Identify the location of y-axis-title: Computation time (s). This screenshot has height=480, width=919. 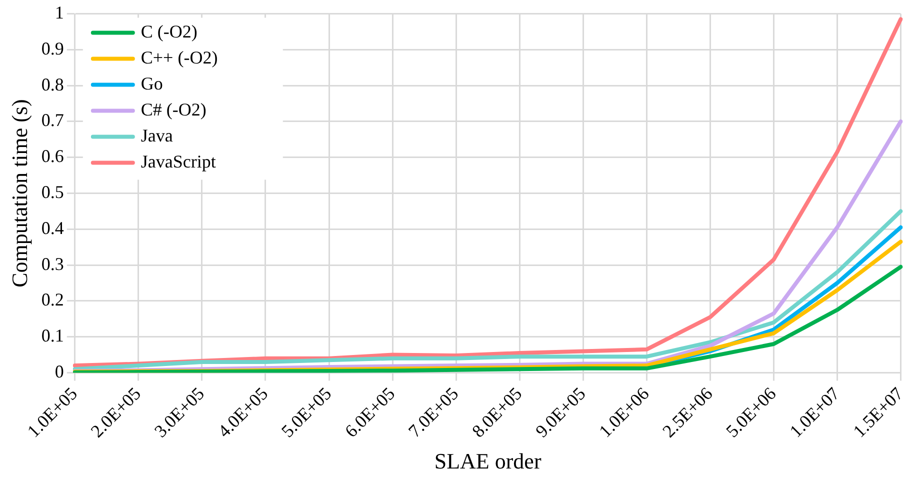
(19, 193).